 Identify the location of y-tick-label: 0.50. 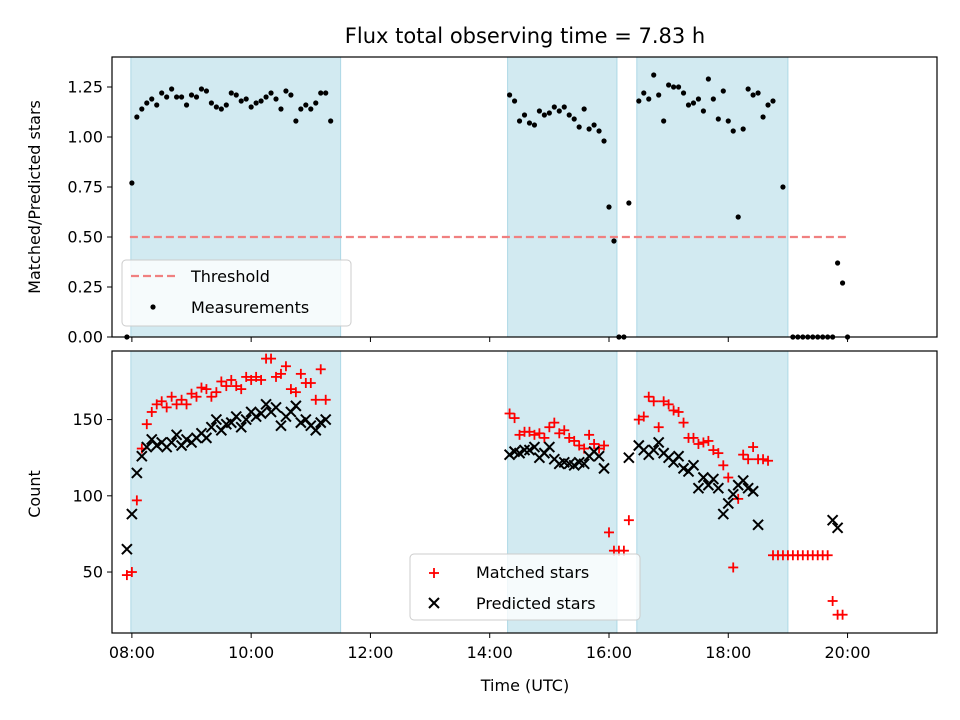
(85, 237).